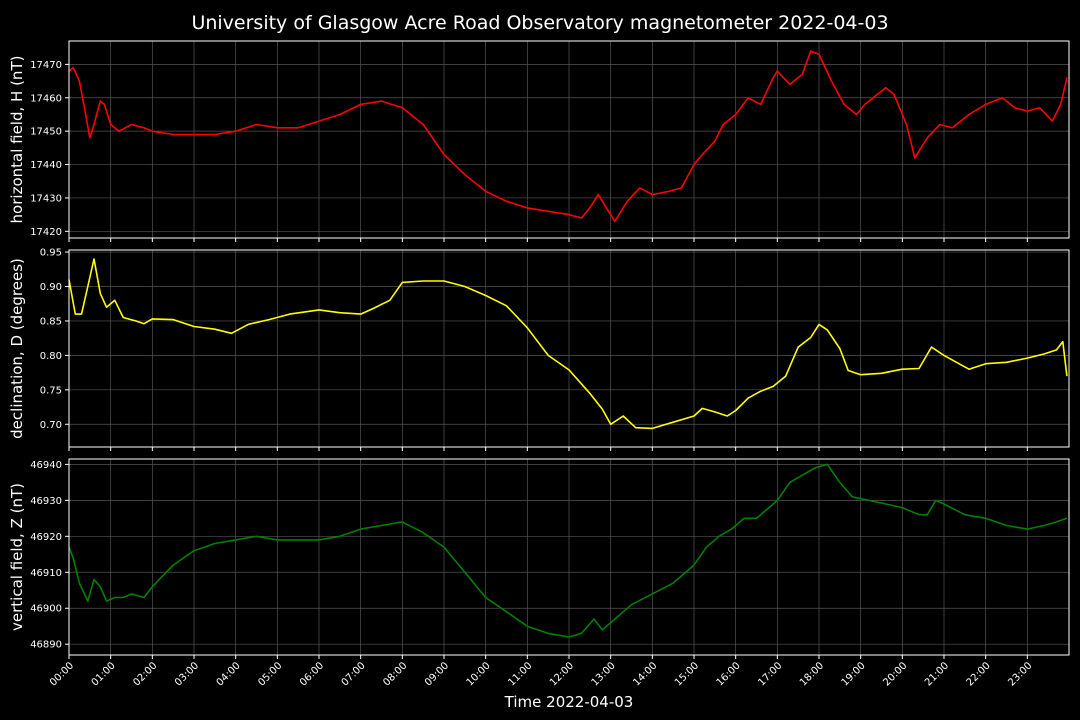 The height and width of the screenshot is (720, 1080). Describe the element at coordinates (46, 65) in the screenshot. I see `y-tick-label: 17470` at that location.